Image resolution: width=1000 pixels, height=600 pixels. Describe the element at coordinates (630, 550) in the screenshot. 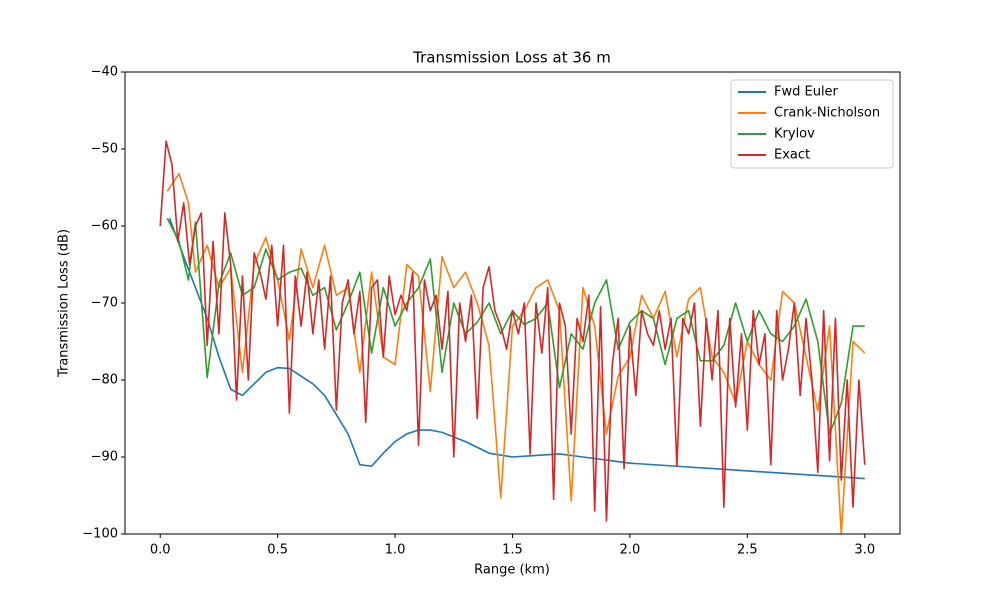

I see `x-tick-label: 2.0` at that location.